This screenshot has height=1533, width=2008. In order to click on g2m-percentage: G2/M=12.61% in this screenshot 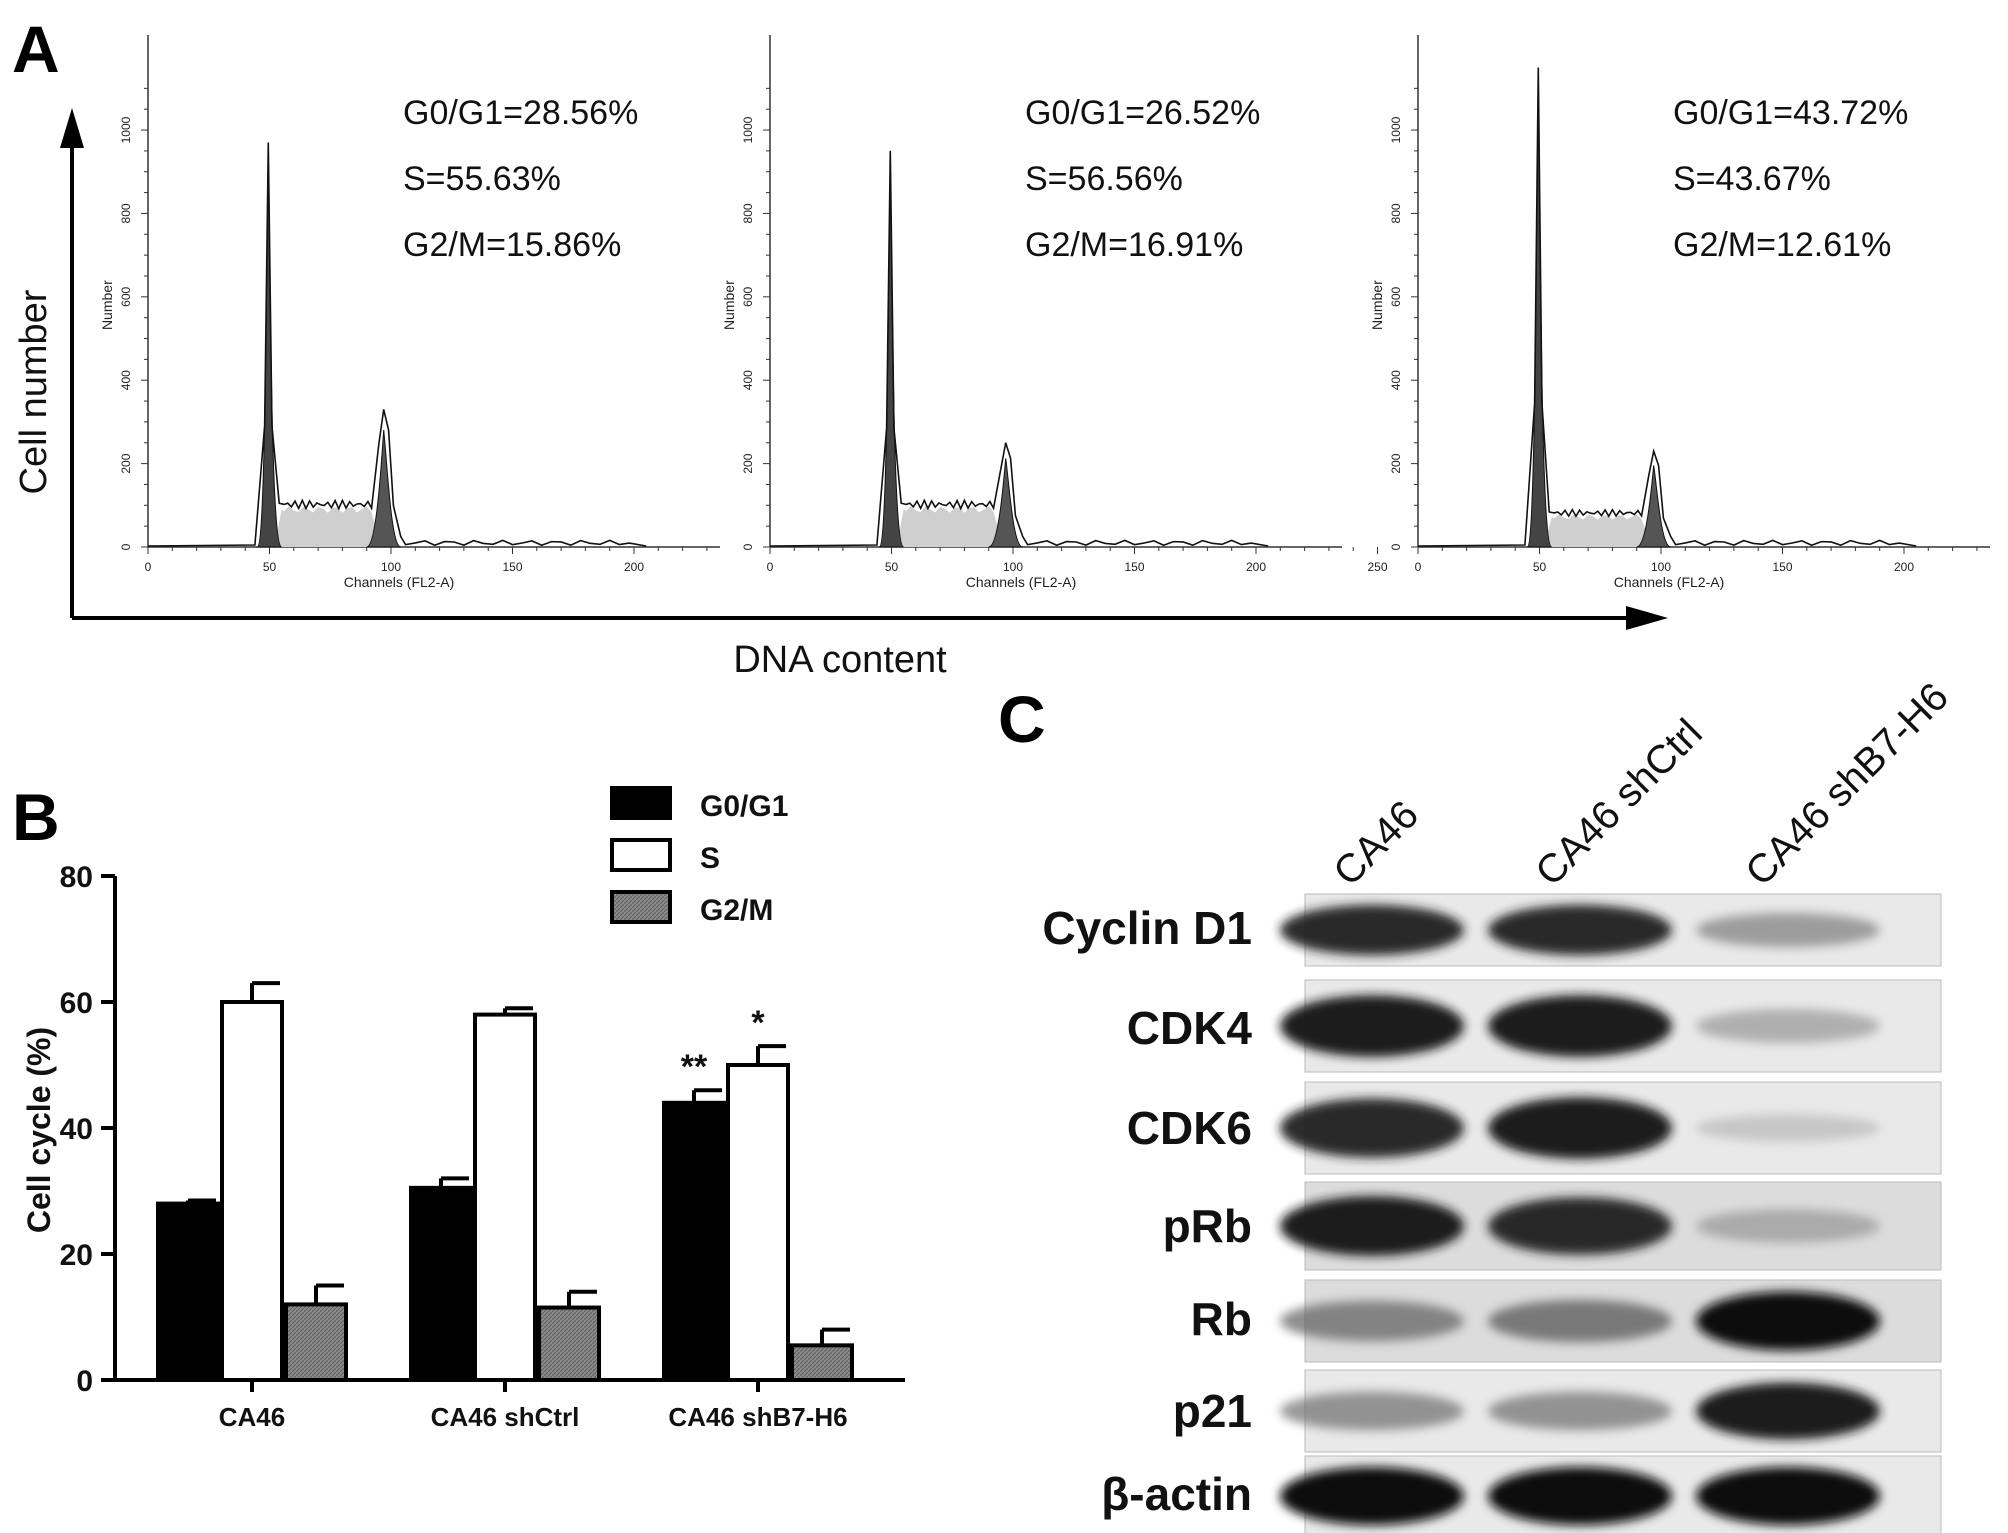, I will do `click(1782, 245)`.